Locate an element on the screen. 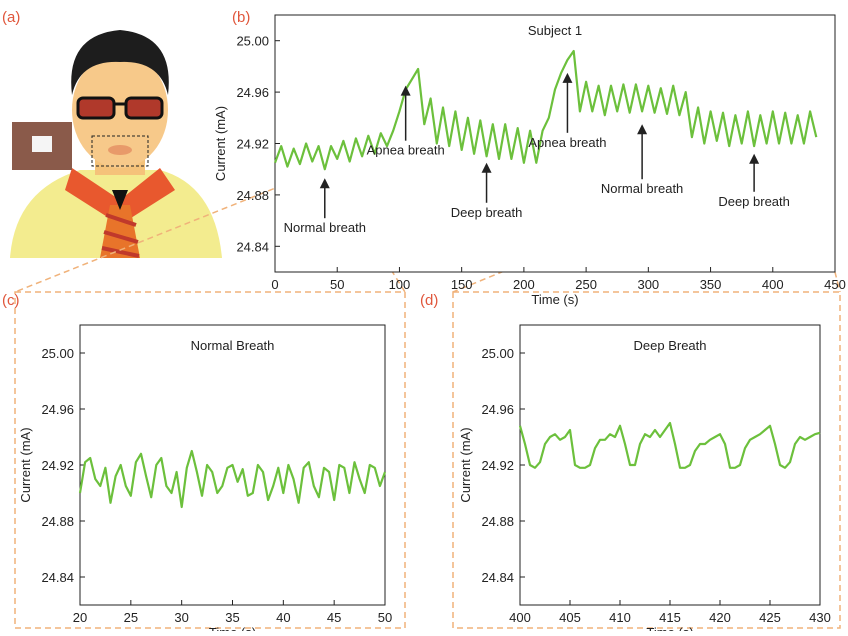 The width and height of the screenshot is (848, 636). x-tick-label: 415 is located at coordinates (670, 617).